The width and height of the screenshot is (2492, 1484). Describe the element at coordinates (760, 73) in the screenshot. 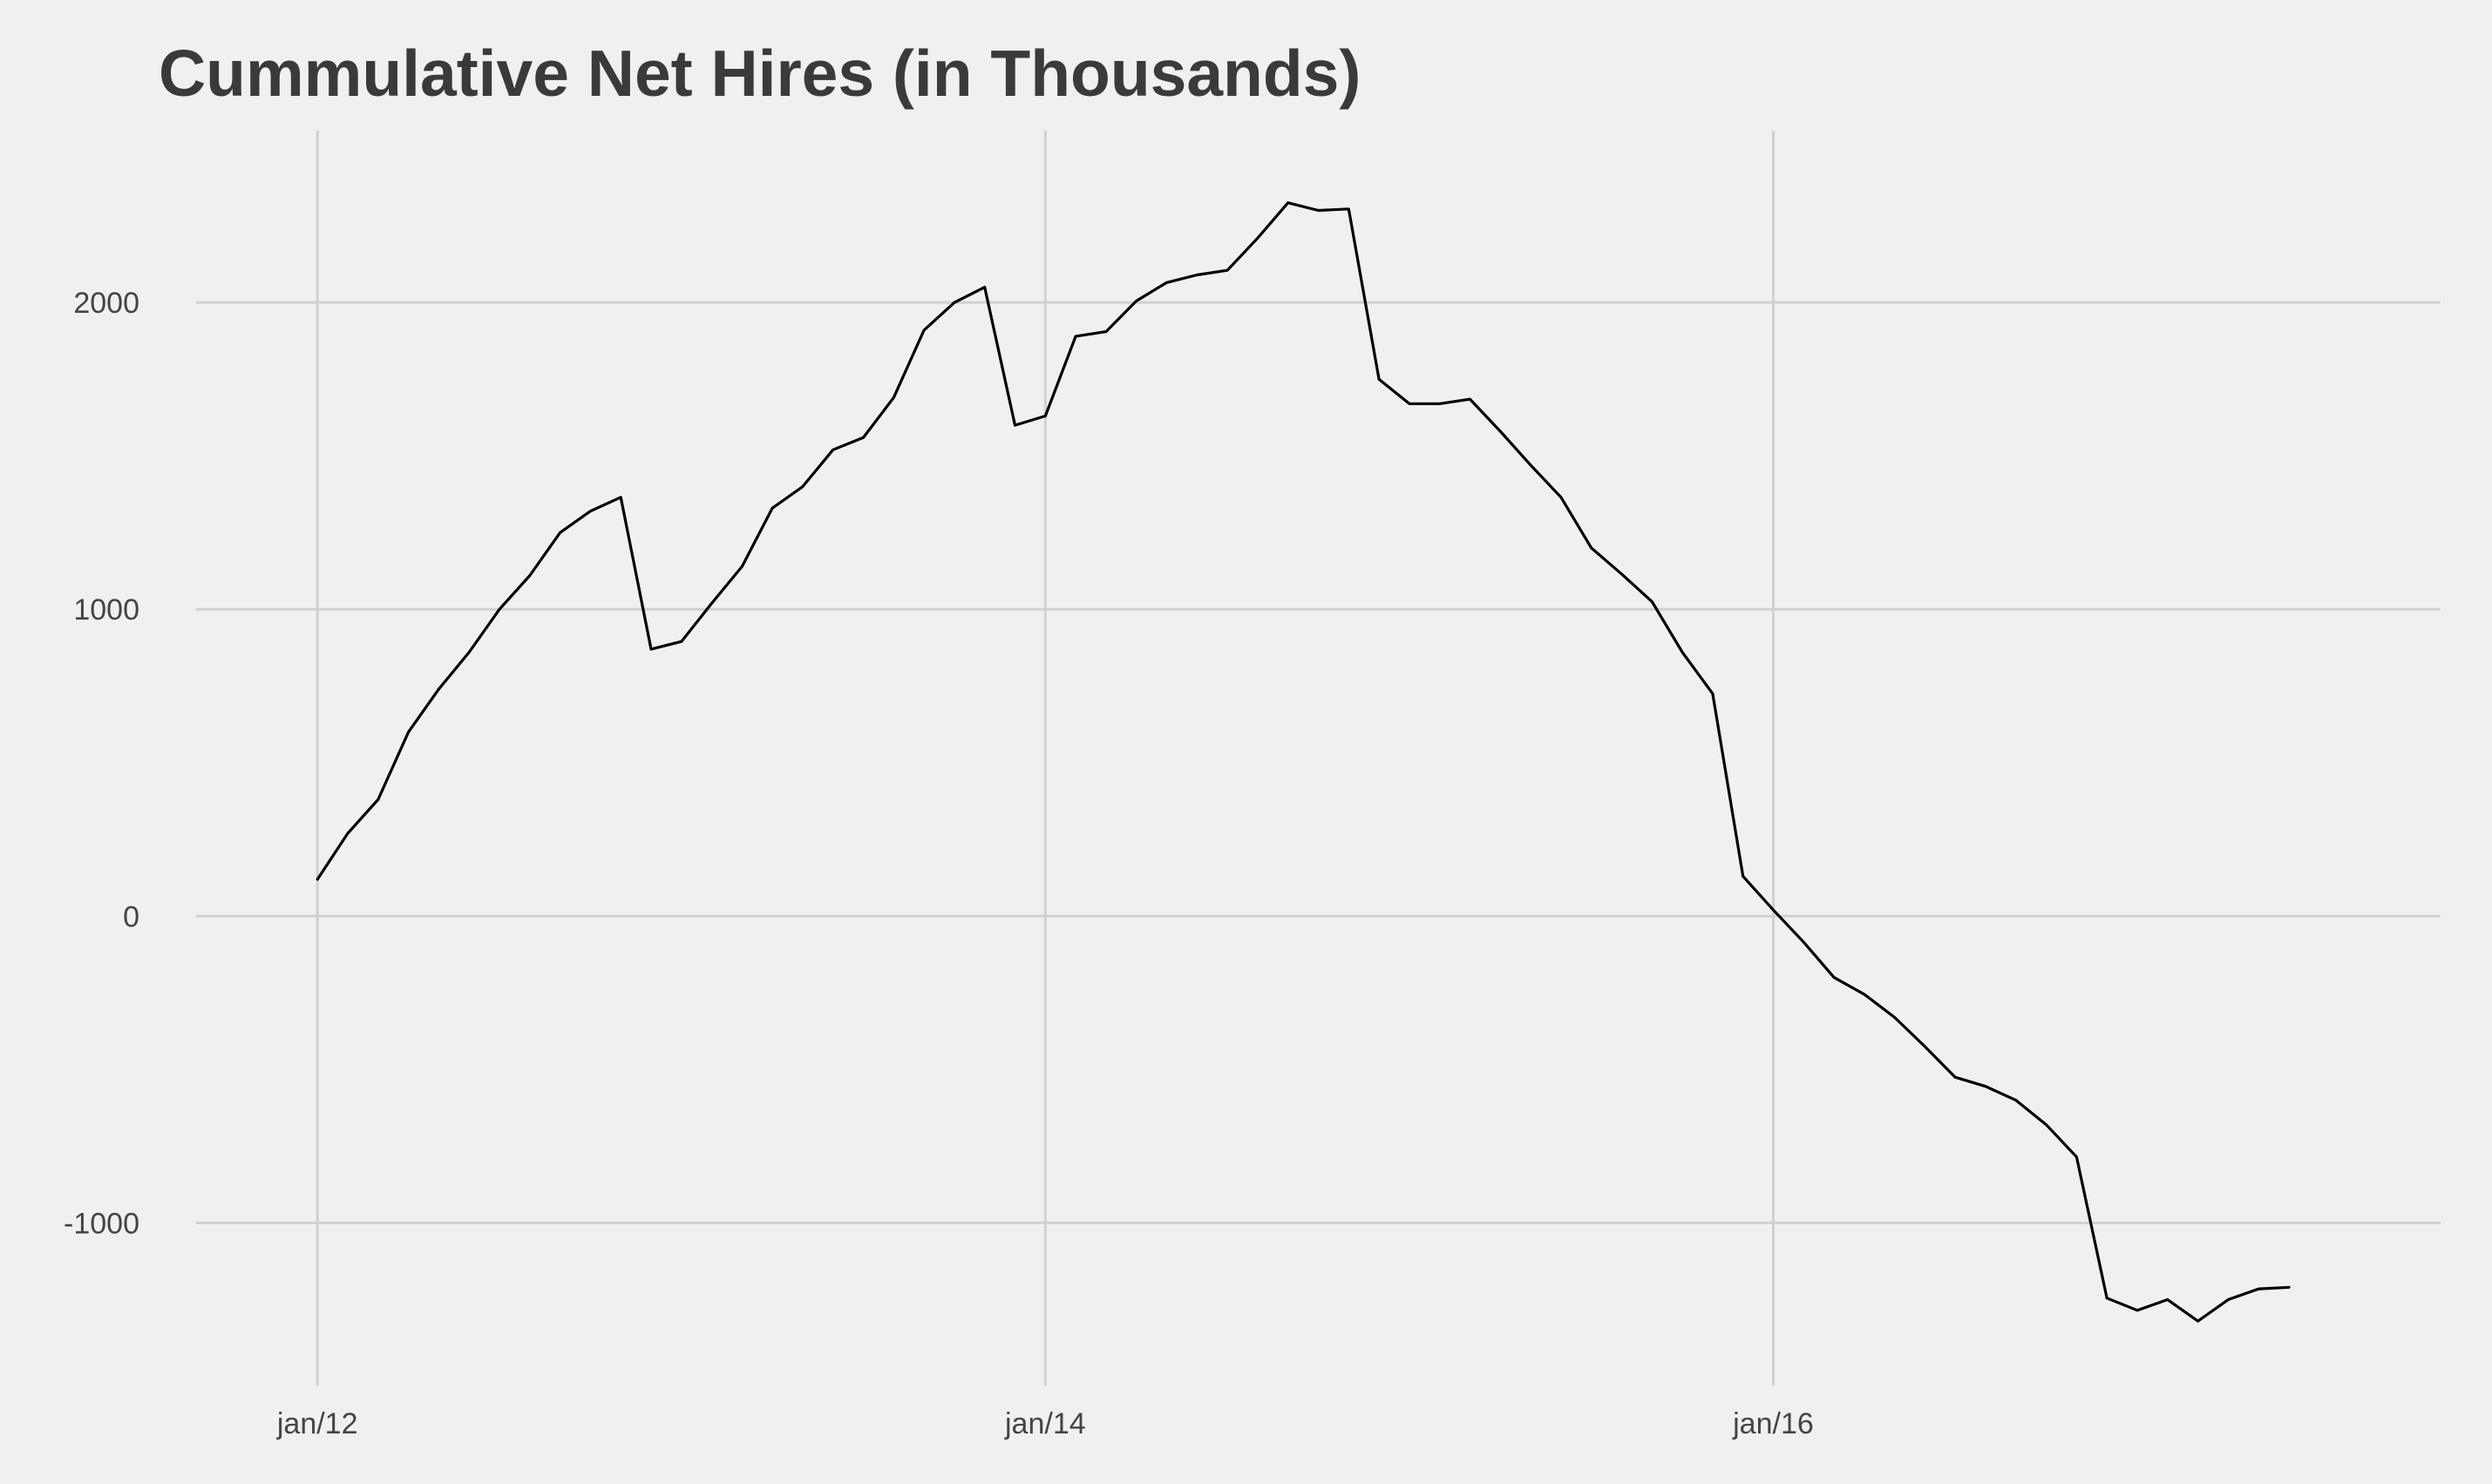

I see `chart-title: Cummulative Net Hires (in Thousands)` at that location.